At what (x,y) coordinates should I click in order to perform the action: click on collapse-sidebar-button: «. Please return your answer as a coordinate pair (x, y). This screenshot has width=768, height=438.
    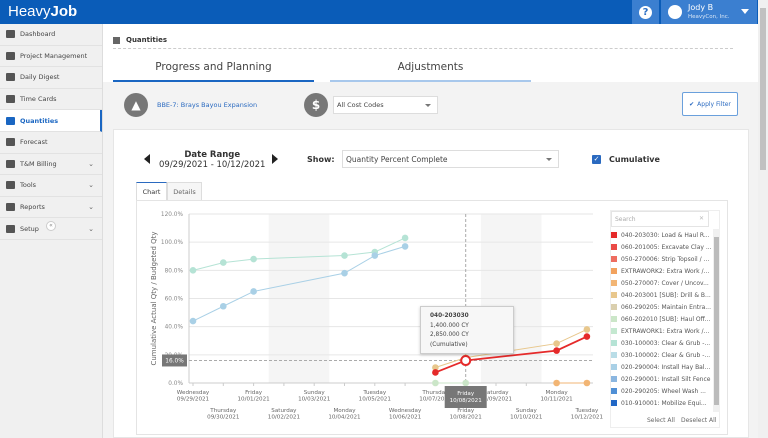
    Looking at the image, I should click on (51, 226).